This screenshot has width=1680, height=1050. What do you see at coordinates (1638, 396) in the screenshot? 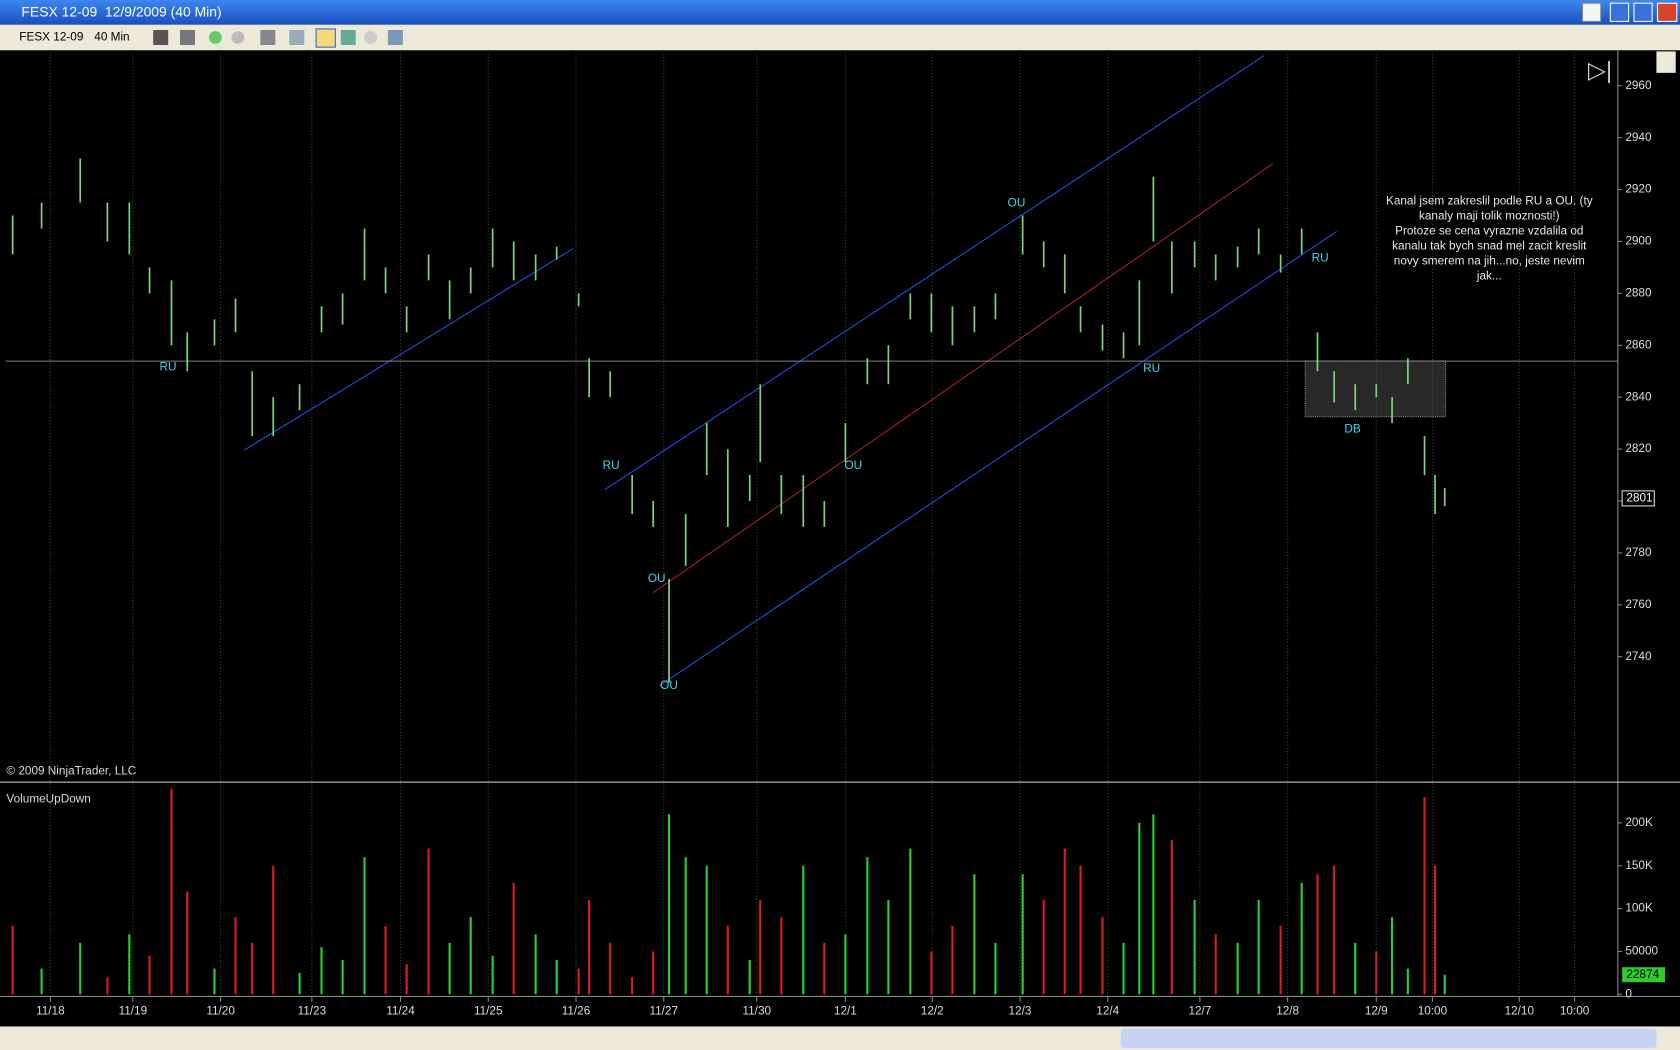
I see `y-tick-label: 2840` at bounding box center [1638, 396].